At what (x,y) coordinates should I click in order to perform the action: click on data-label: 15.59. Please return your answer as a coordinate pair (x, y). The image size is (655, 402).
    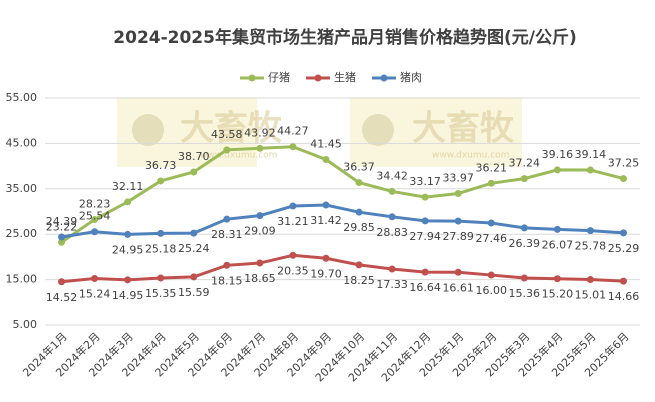
    Looking at the image, I should click on (194, 292).